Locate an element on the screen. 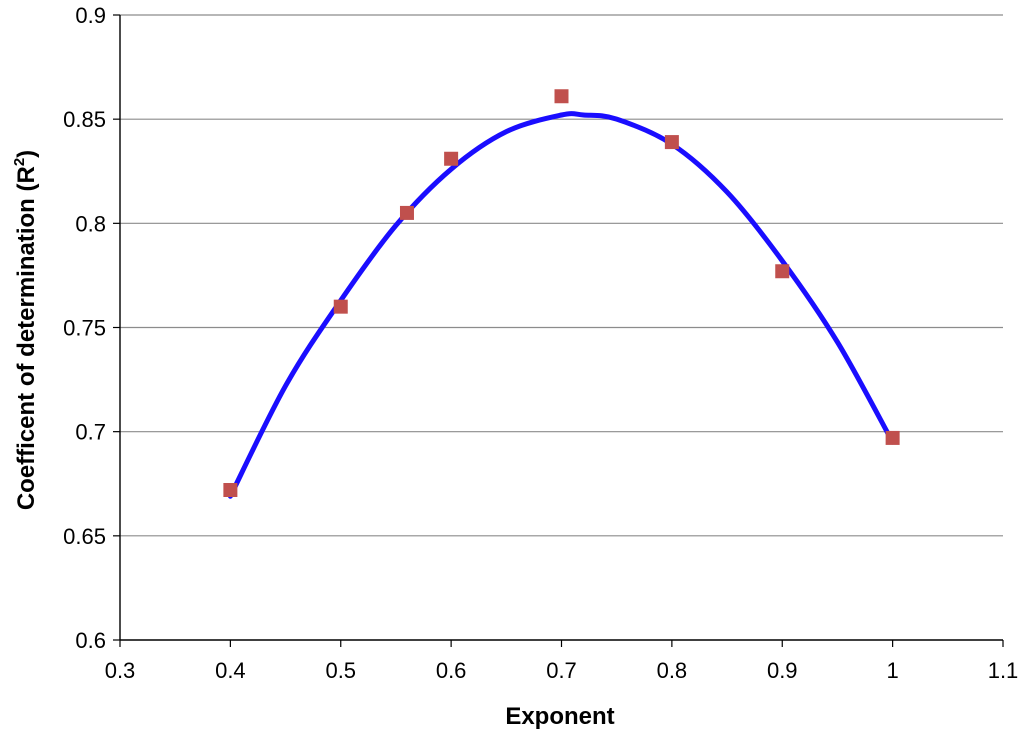  x-axis-title: Exponent is located at coordinates (559, 716).